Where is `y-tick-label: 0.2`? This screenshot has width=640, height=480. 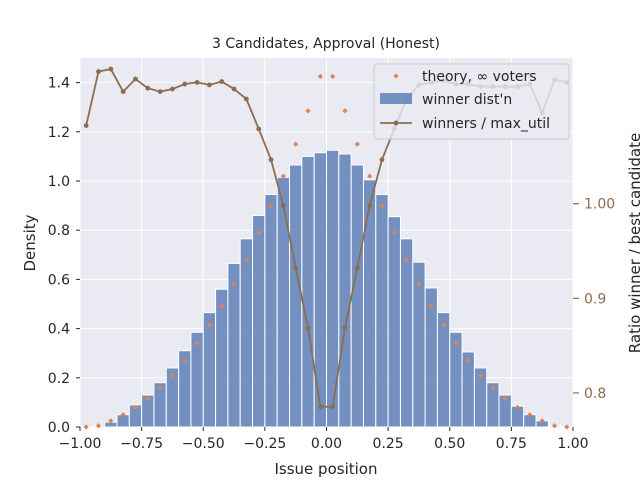
y-tick-label: 0.2 is located at coordinates (59, 379).